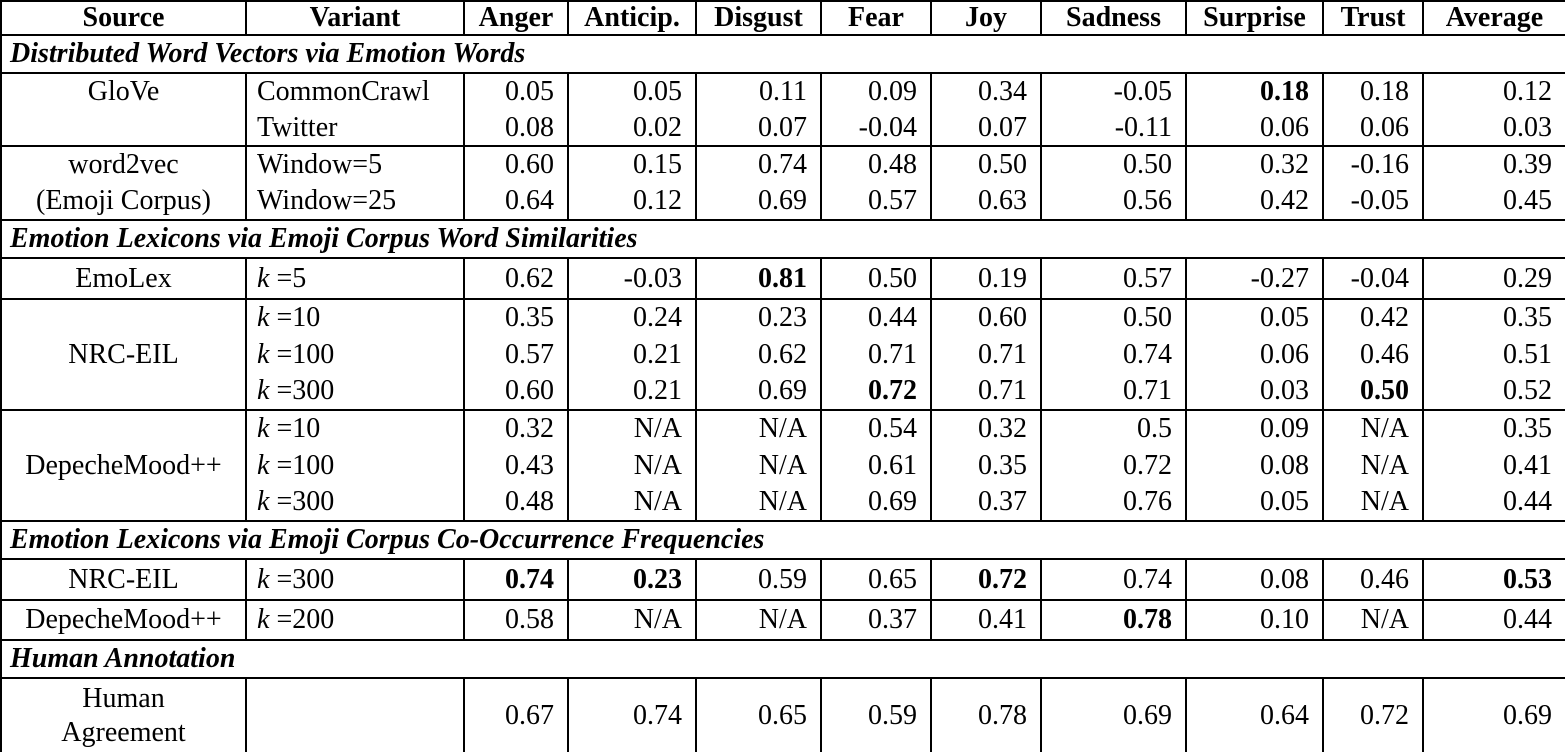  What do you see at coordinates (124, 202) in the screenshot?
I see `source-cell: (Emoji Corpus)` at bounding box center [124, 202].